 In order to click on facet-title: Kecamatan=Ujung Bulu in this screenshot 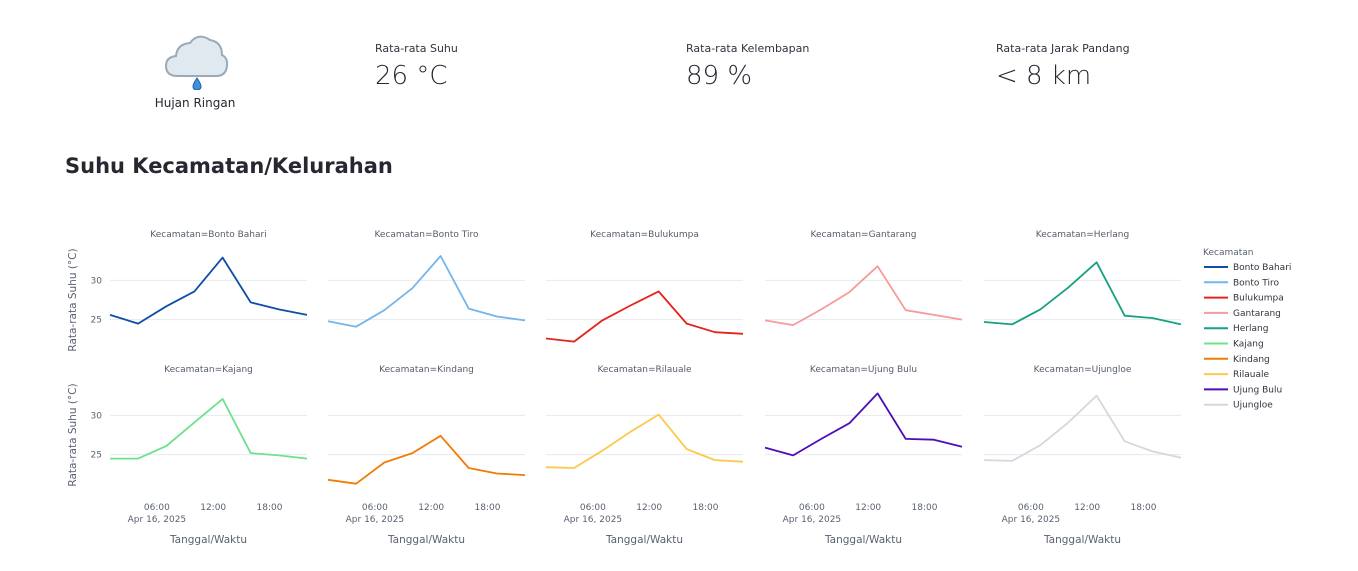, I will do `click(863, 370)`.